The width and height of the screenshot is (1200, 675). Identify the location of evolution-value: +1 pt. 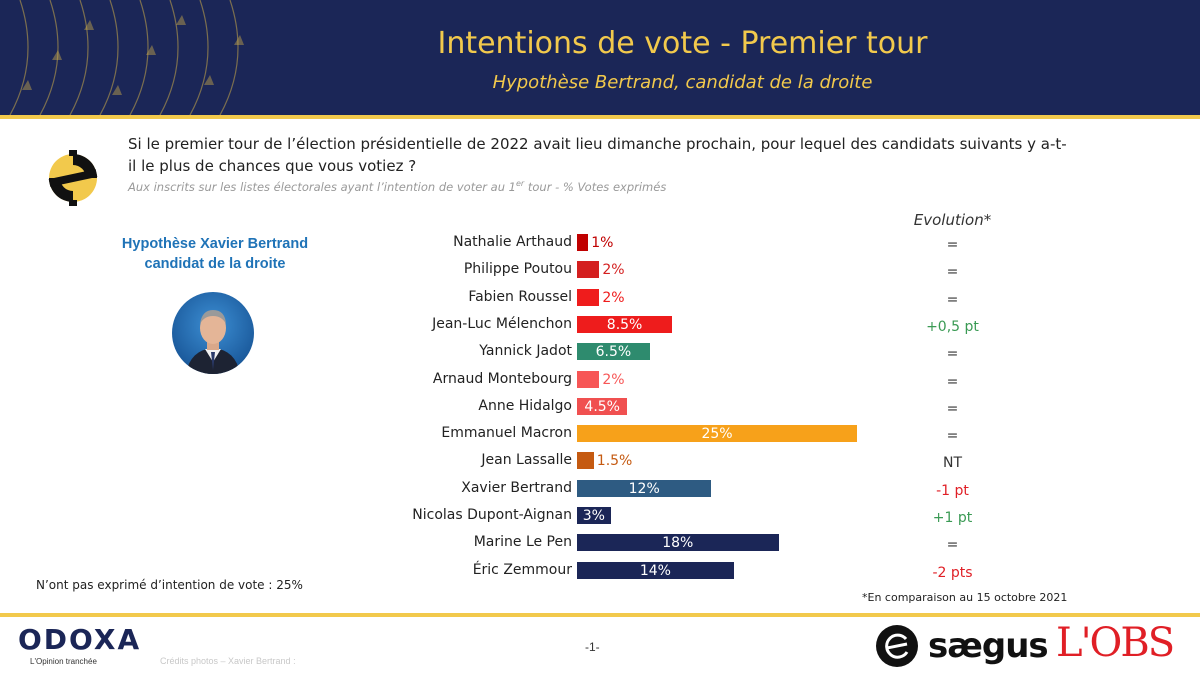
(952, 518).